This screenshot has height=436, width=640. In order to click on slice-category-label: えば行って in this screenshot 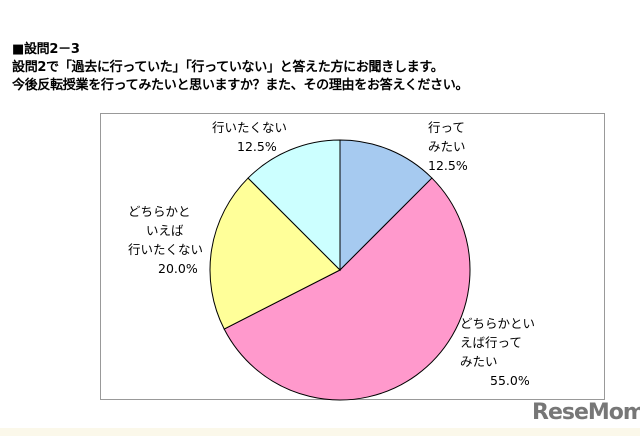, I will do `click(491, 342)`.